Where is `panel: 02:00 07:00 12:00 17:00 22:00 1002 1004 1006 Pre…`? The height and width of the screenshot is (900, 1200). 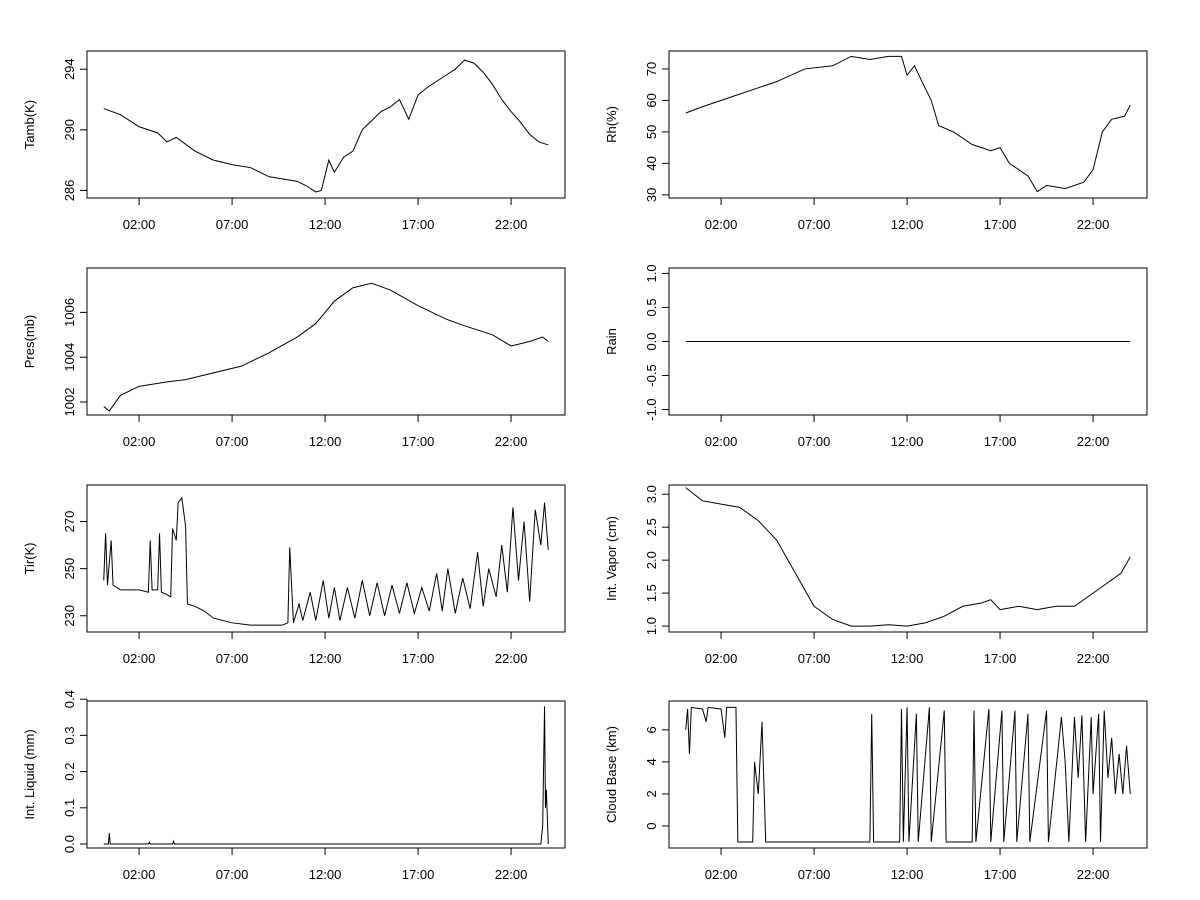 panel: 02:00 07:00 12:00 17:00 22:00 1002 1004 1006 Pre… is located at coordinates (294, 358).